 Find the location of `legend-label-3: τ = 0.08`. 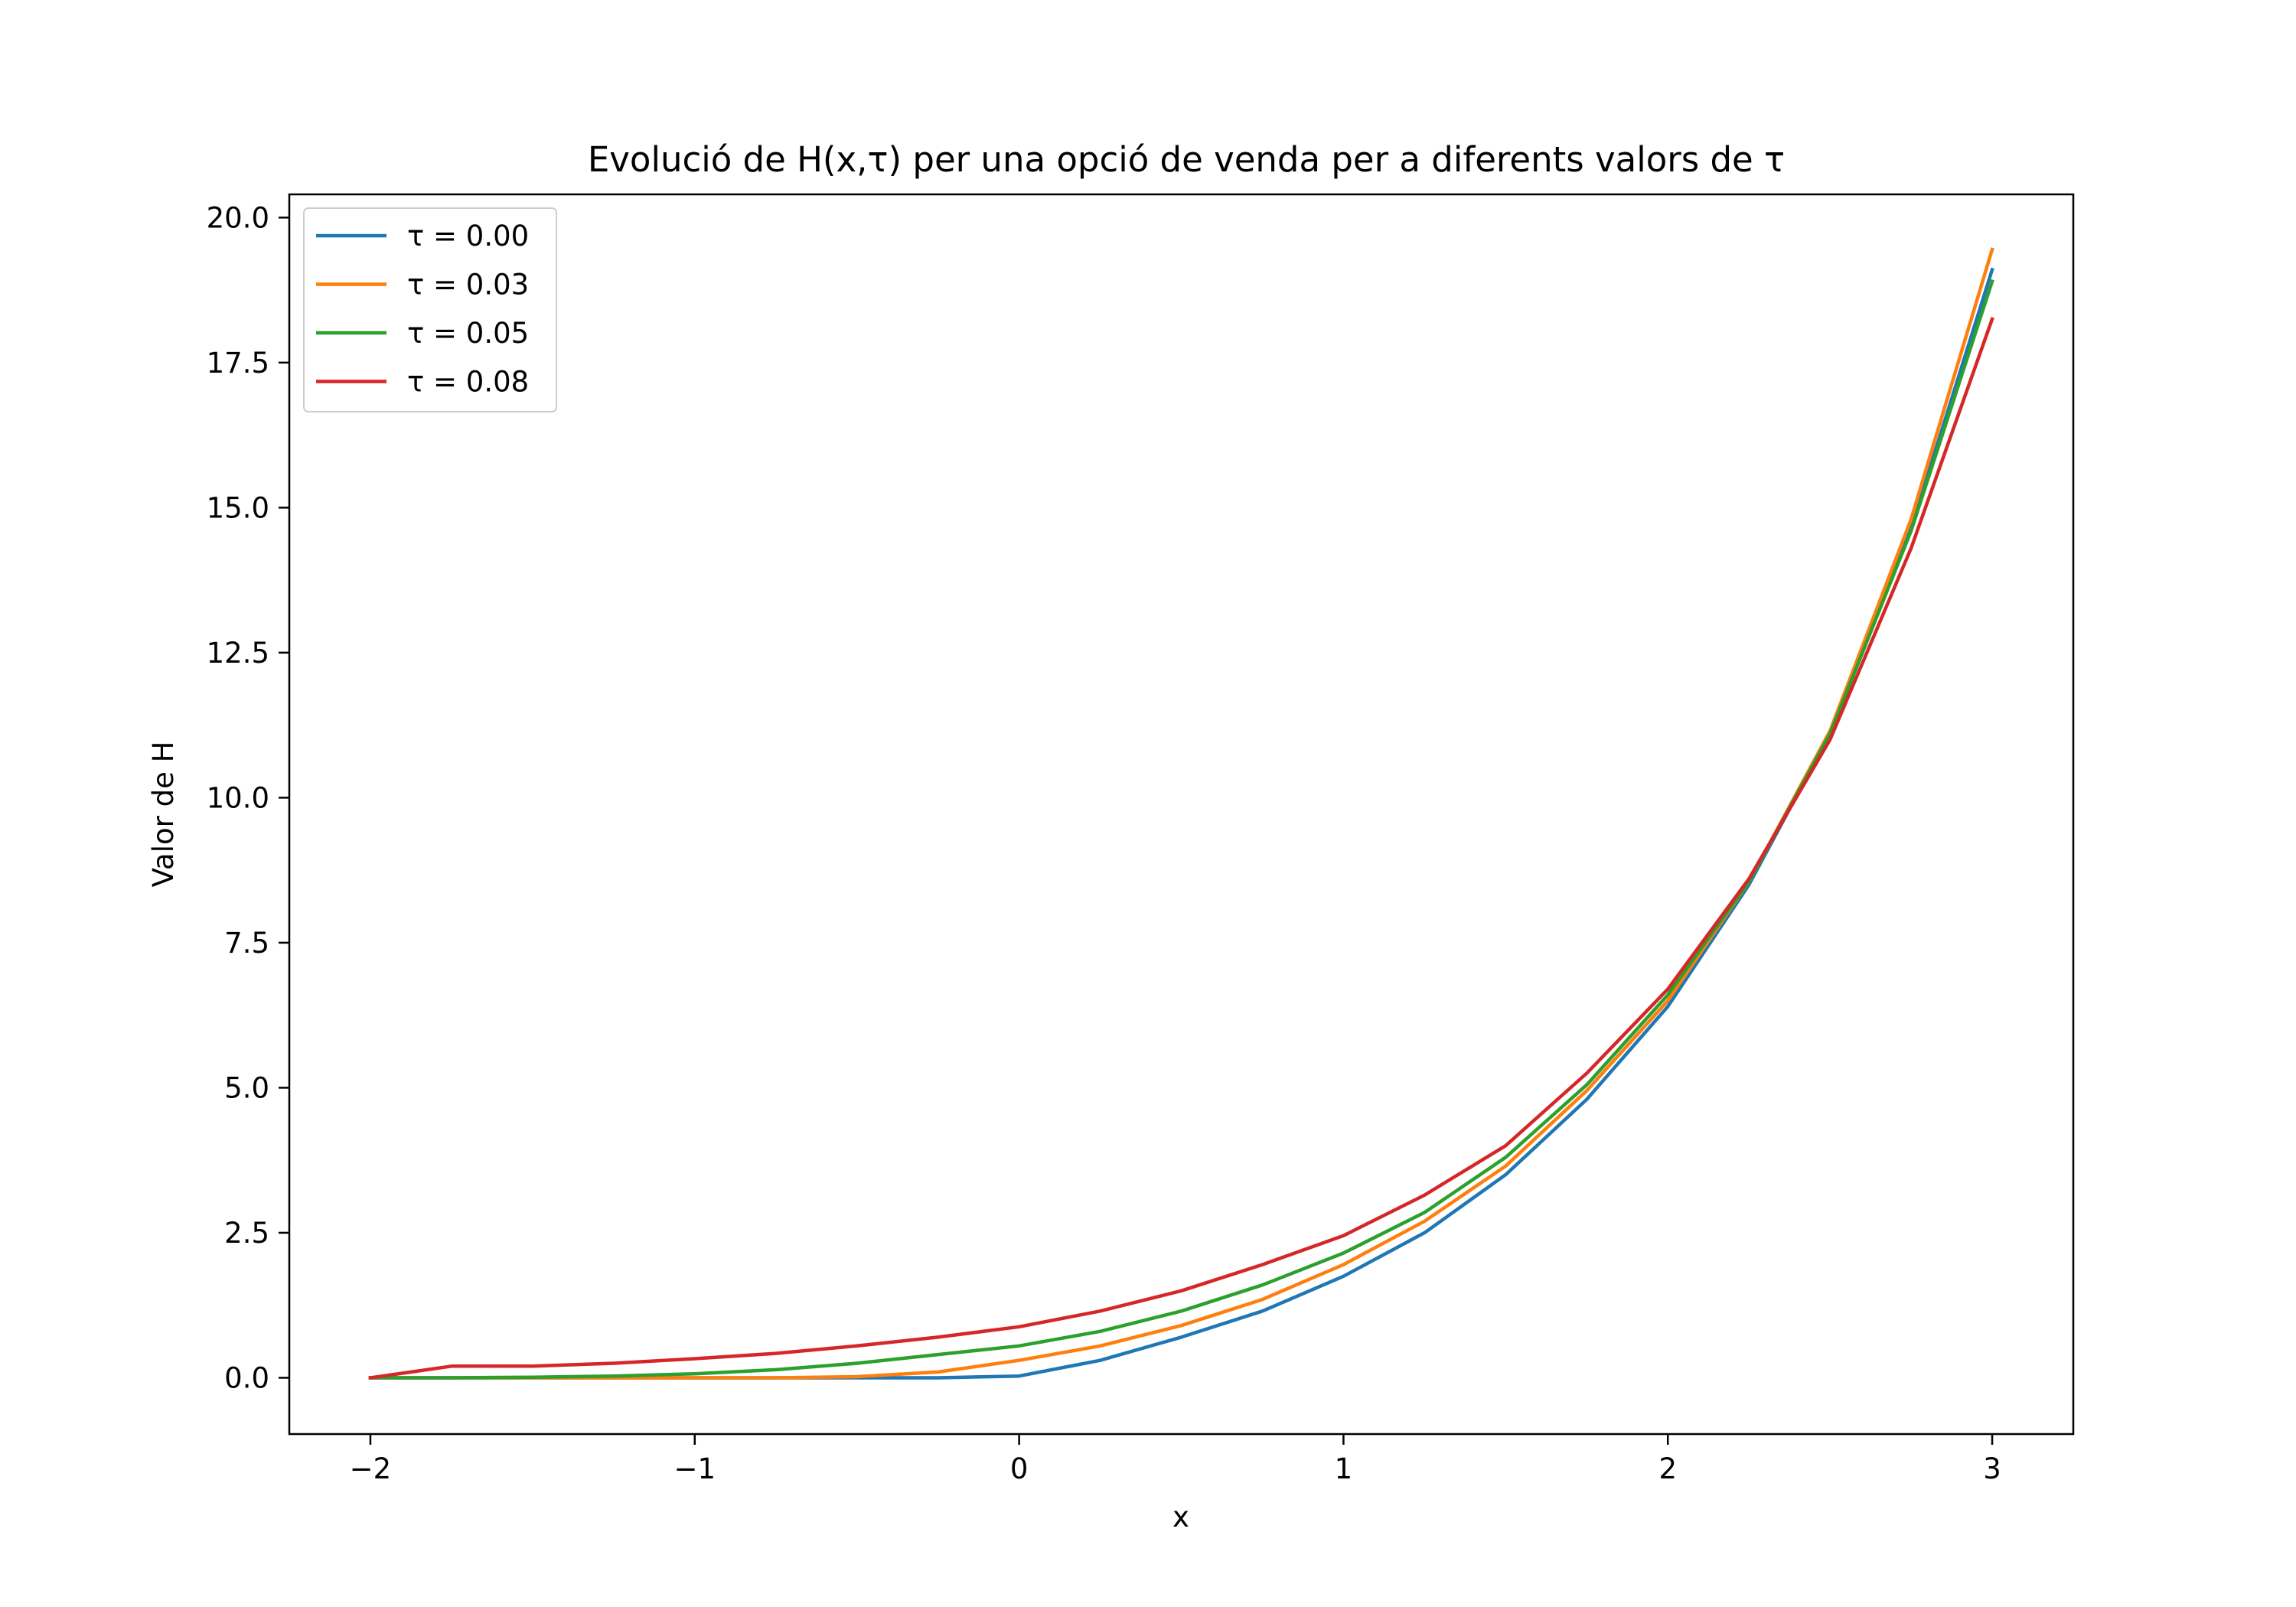

legend-label-3: τ = 0.08 is located at coordinates (468, 382).